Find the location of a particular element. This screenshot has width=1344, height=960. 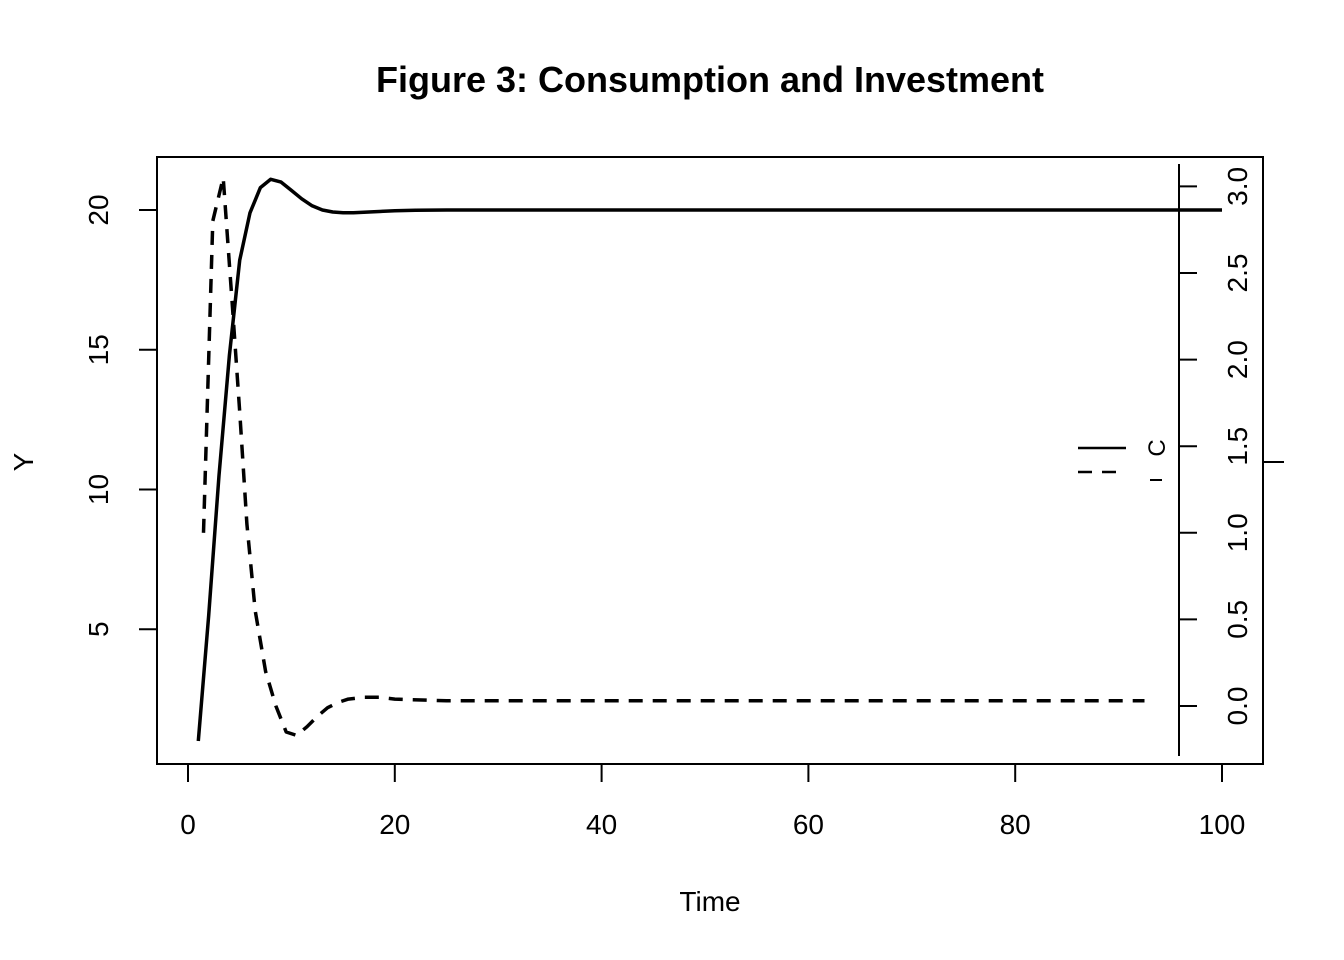

y-tick-label: 5 is located at coordinates (98, 629).